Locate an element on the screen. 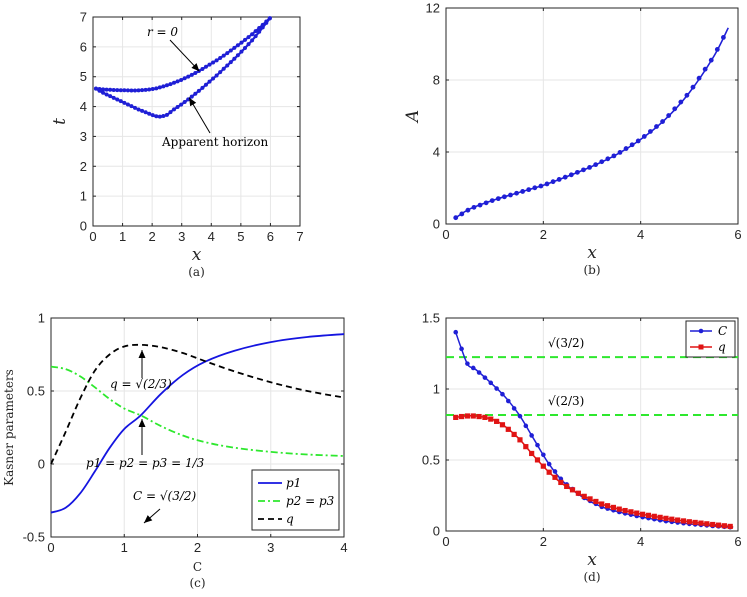  arrow-head is located at coordinates (148, 519).